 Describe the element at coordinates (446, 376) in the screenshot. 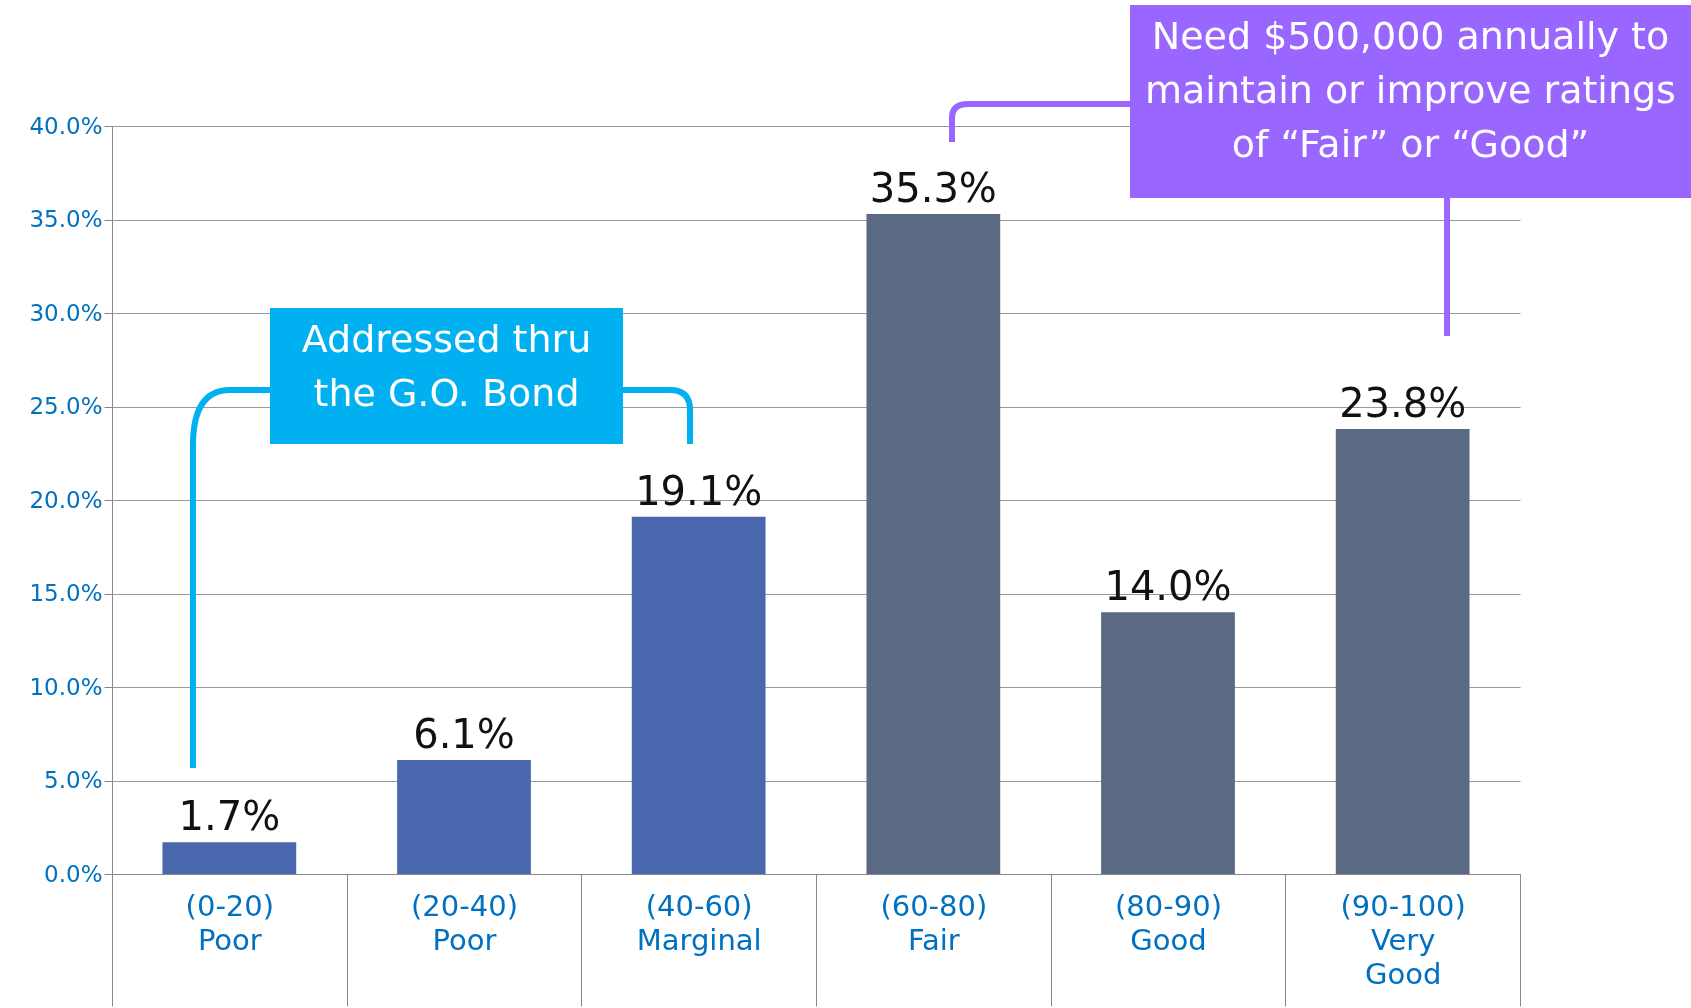

I see `annotation: Addressed thru the G.O. Bond` at that location.